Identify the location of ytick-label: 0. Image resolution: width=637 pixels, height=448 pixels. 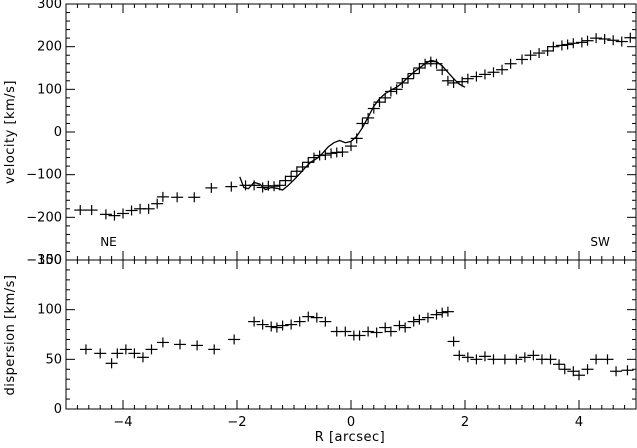
(58, 409).